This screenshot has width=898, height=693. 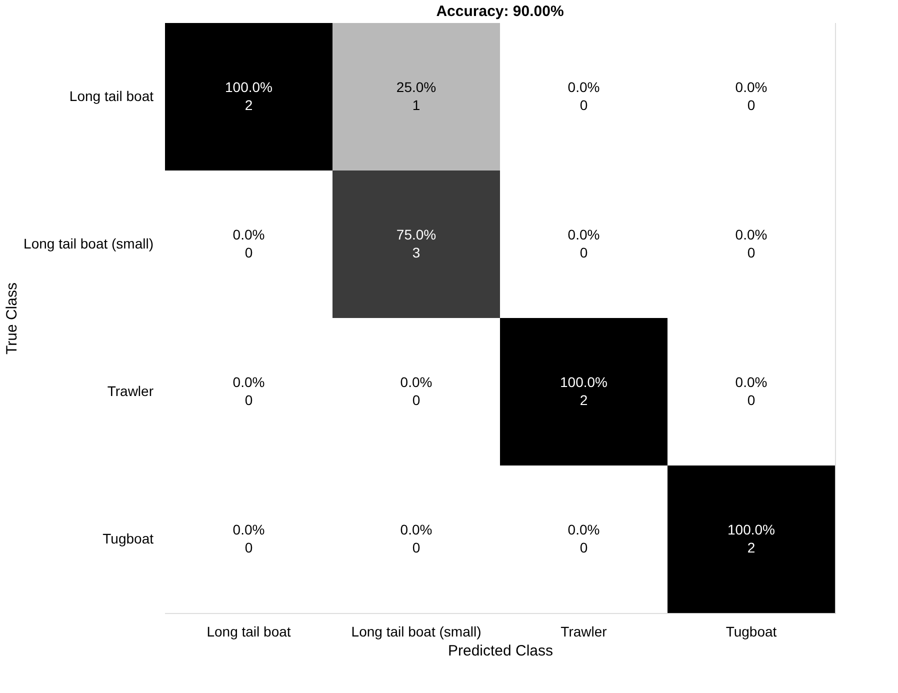 What do you see at coordinates (111, 96) in the screenshot?
I see `y-tick-label: Long tail boat` at bounding box center [111, 96].